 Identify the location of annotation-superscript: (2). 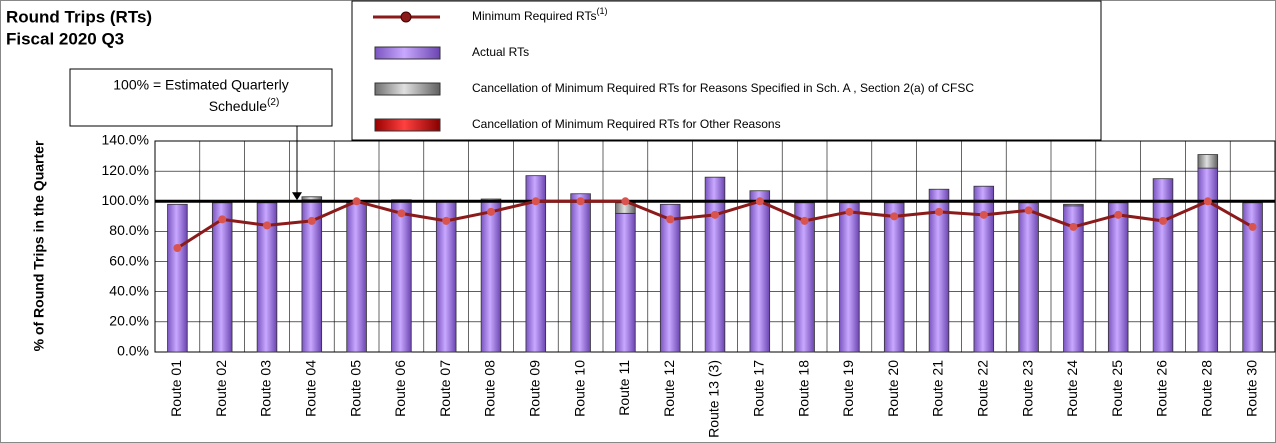
(273, 102).